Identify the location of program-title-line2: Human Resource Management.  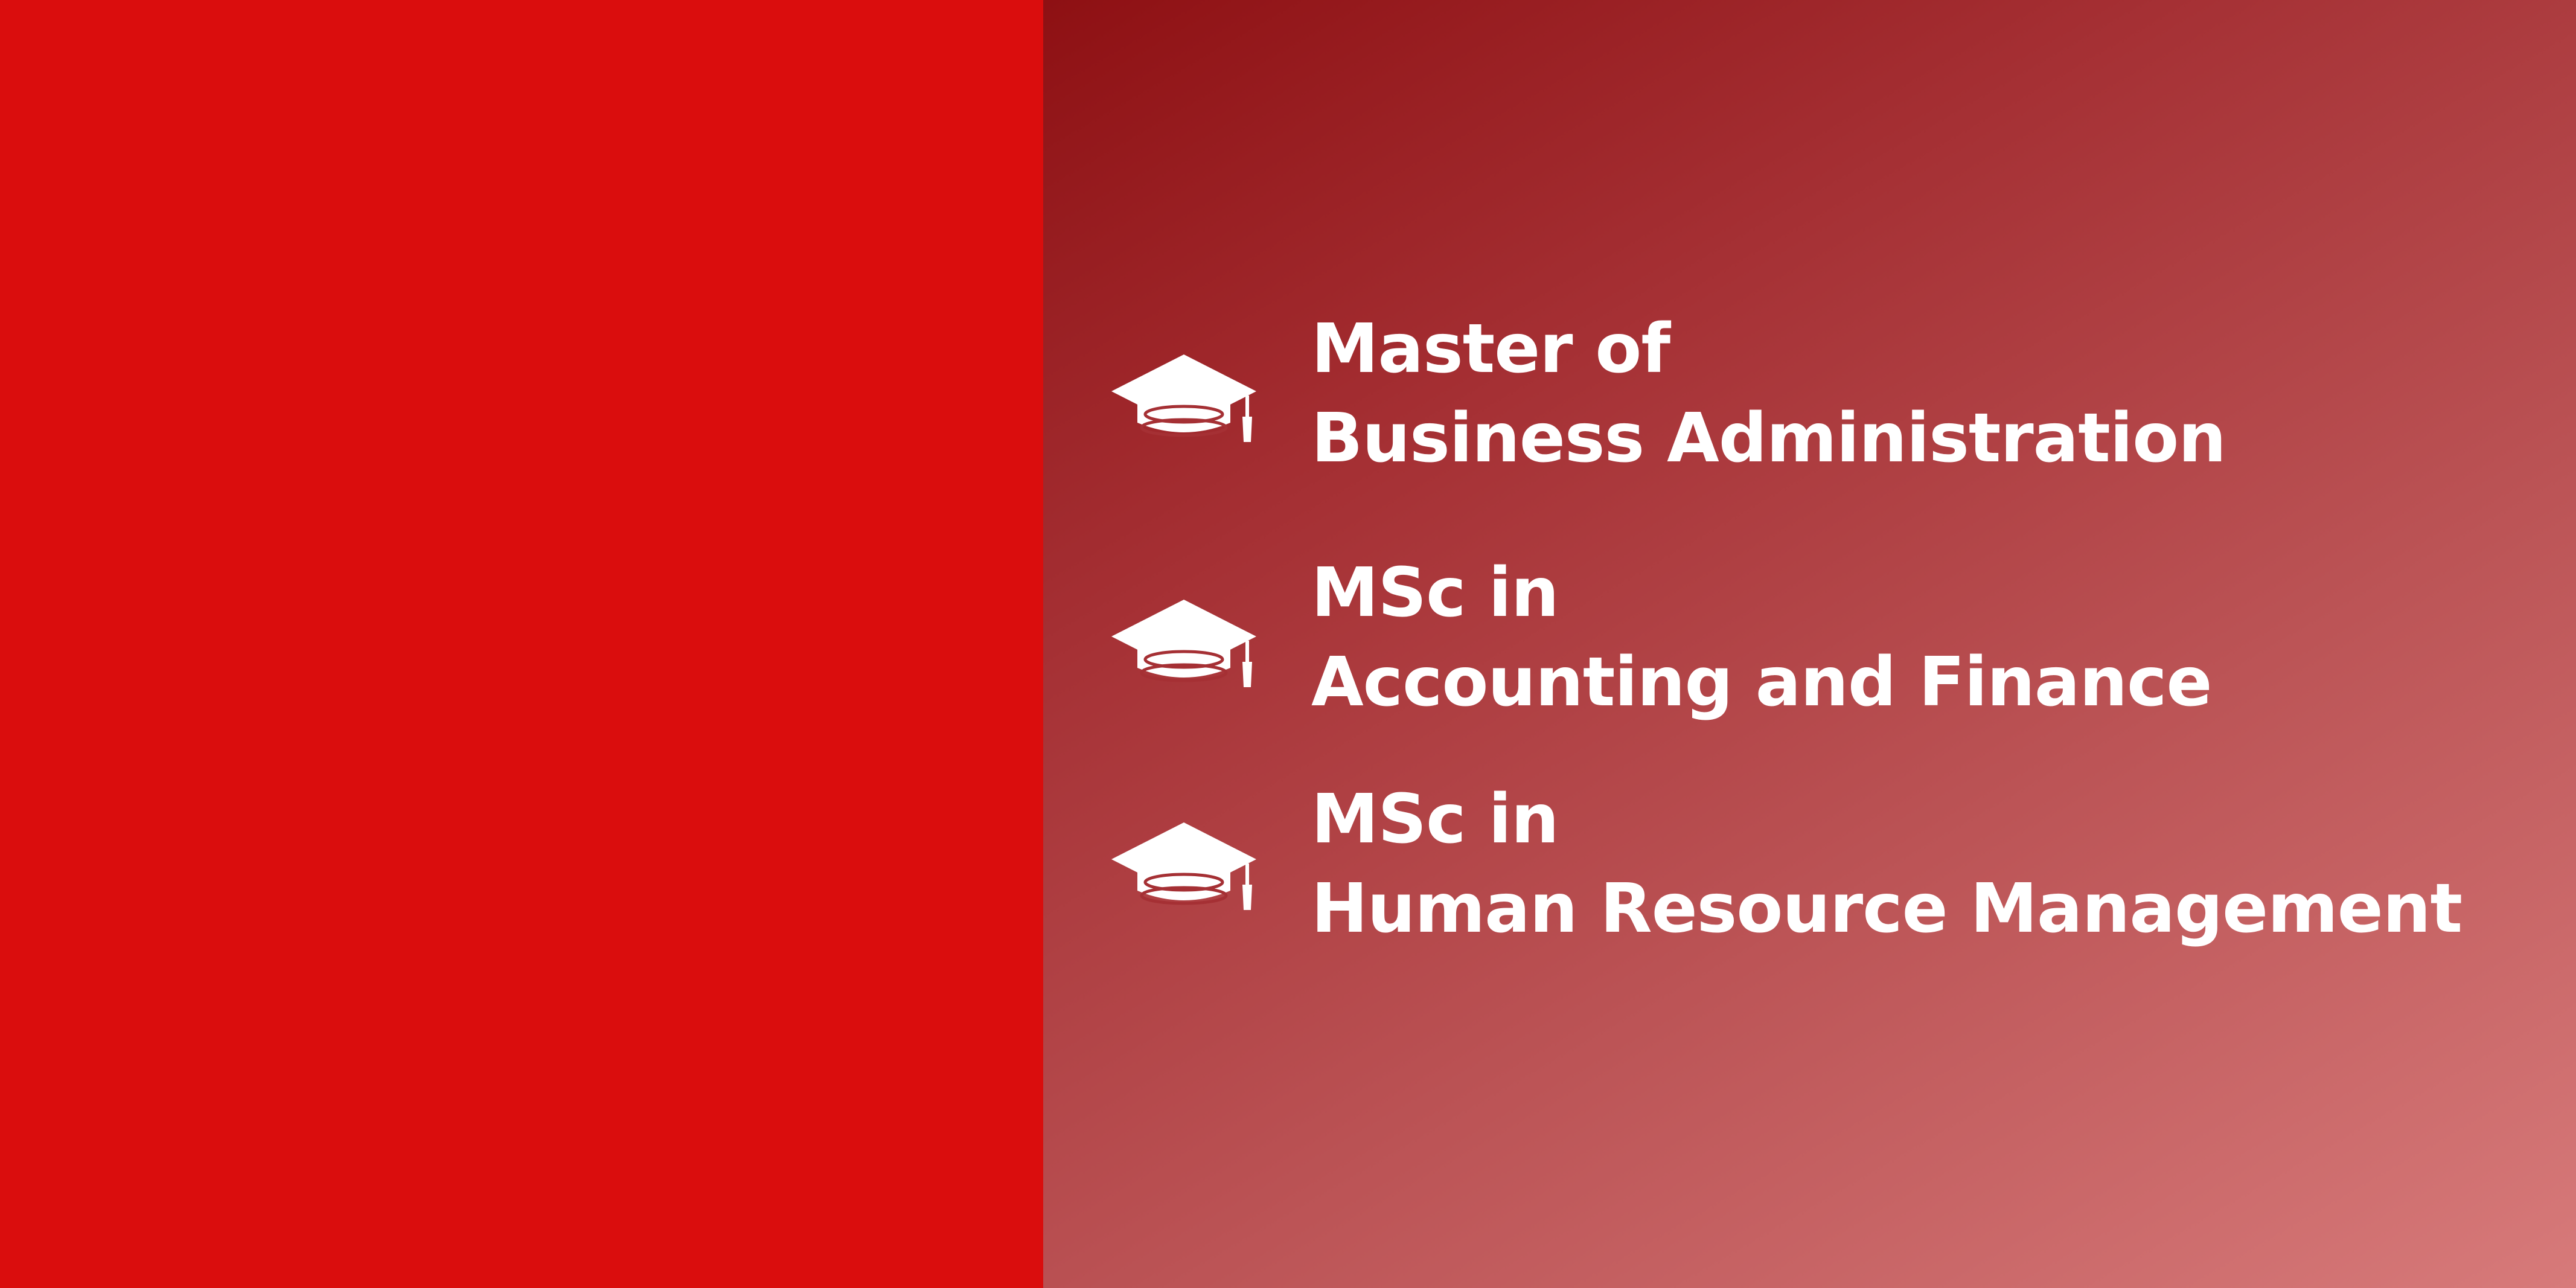
(1887, 909).